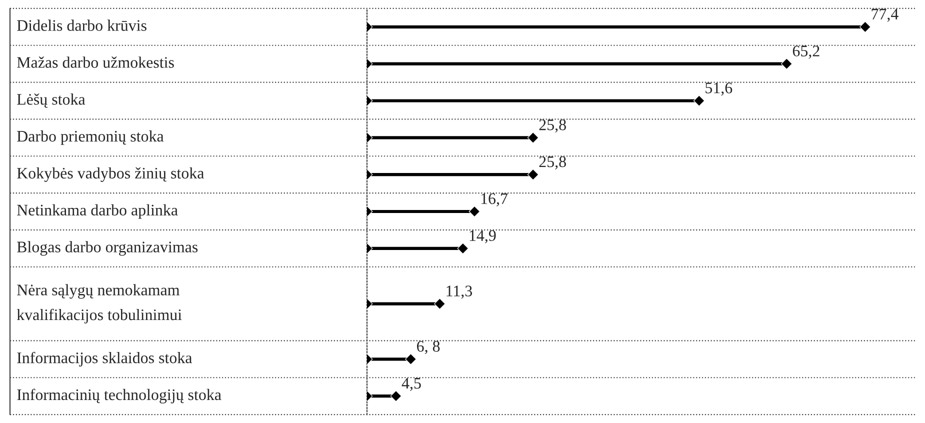 This screenshot has width=925, height=423. What do you see at coordinates (107, 248) in the screenshot?
I see `y-tick-label: Blogas darbo organizavimas` at bounding box center [107, 248].